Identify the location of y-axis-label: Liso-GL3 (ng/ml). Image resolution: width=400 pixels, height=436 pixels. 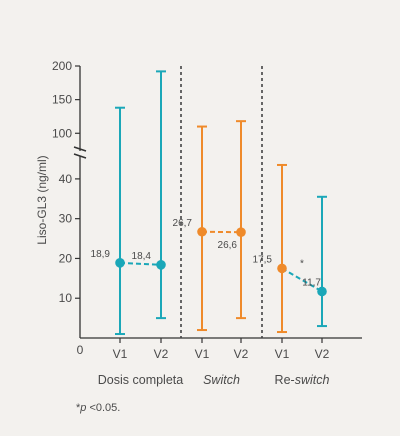
(42, 199).